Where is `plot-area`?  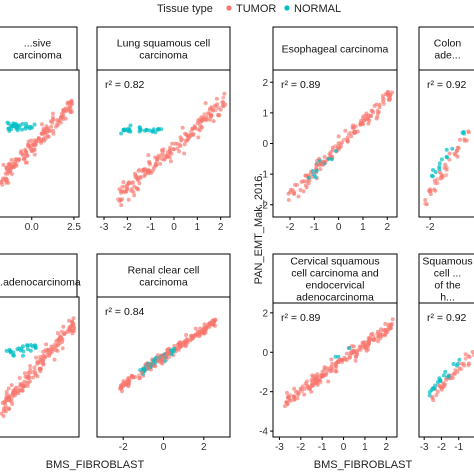
plot-area is located at coordinates (446, 143).